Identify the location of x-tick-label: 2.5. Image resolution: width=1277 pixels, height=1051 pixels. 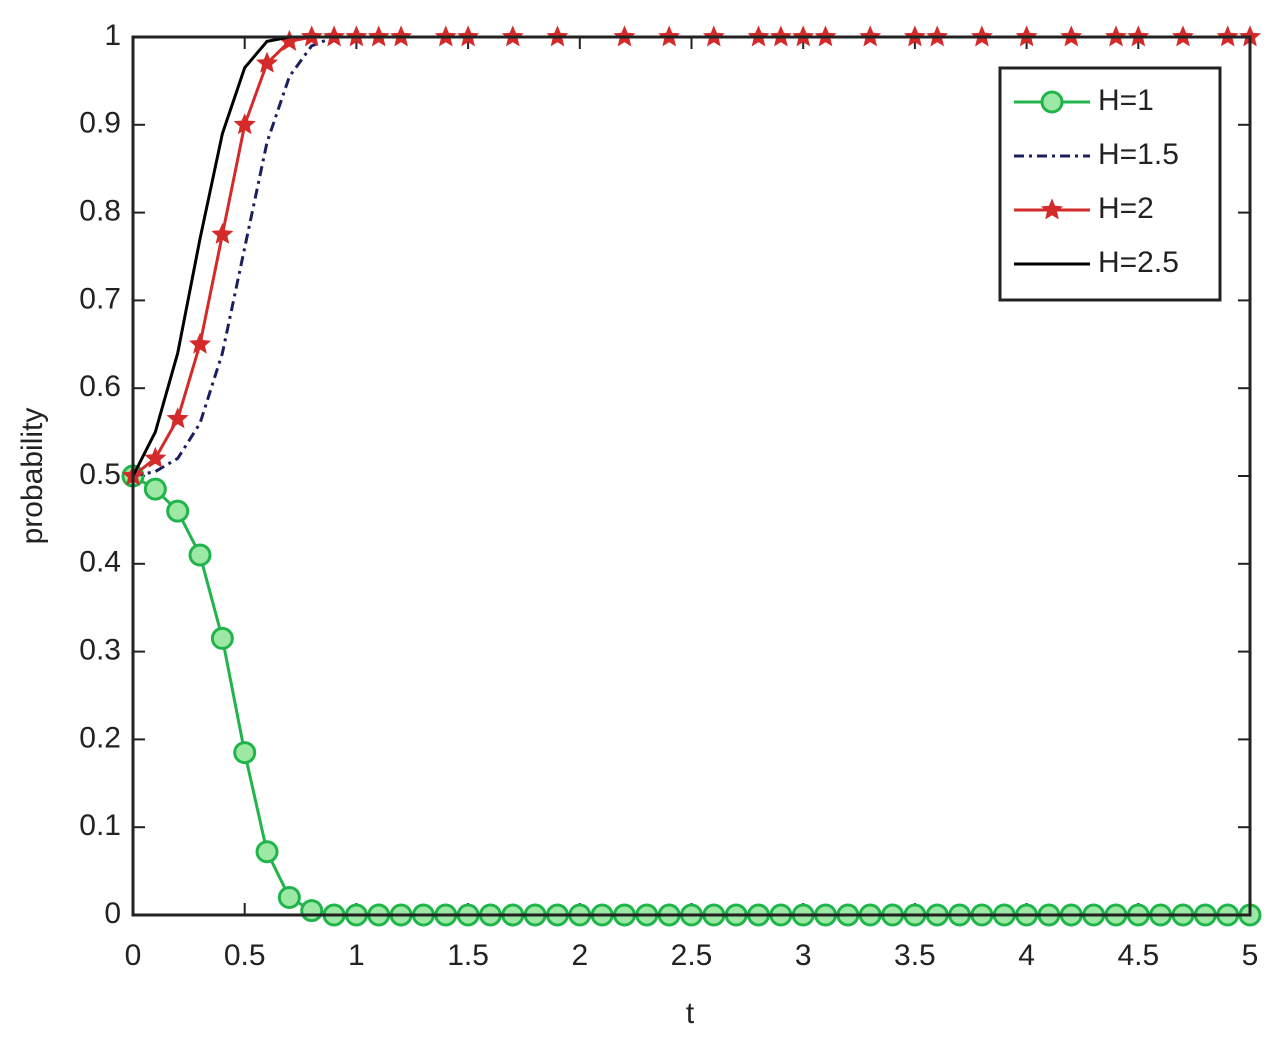
(692, 955).